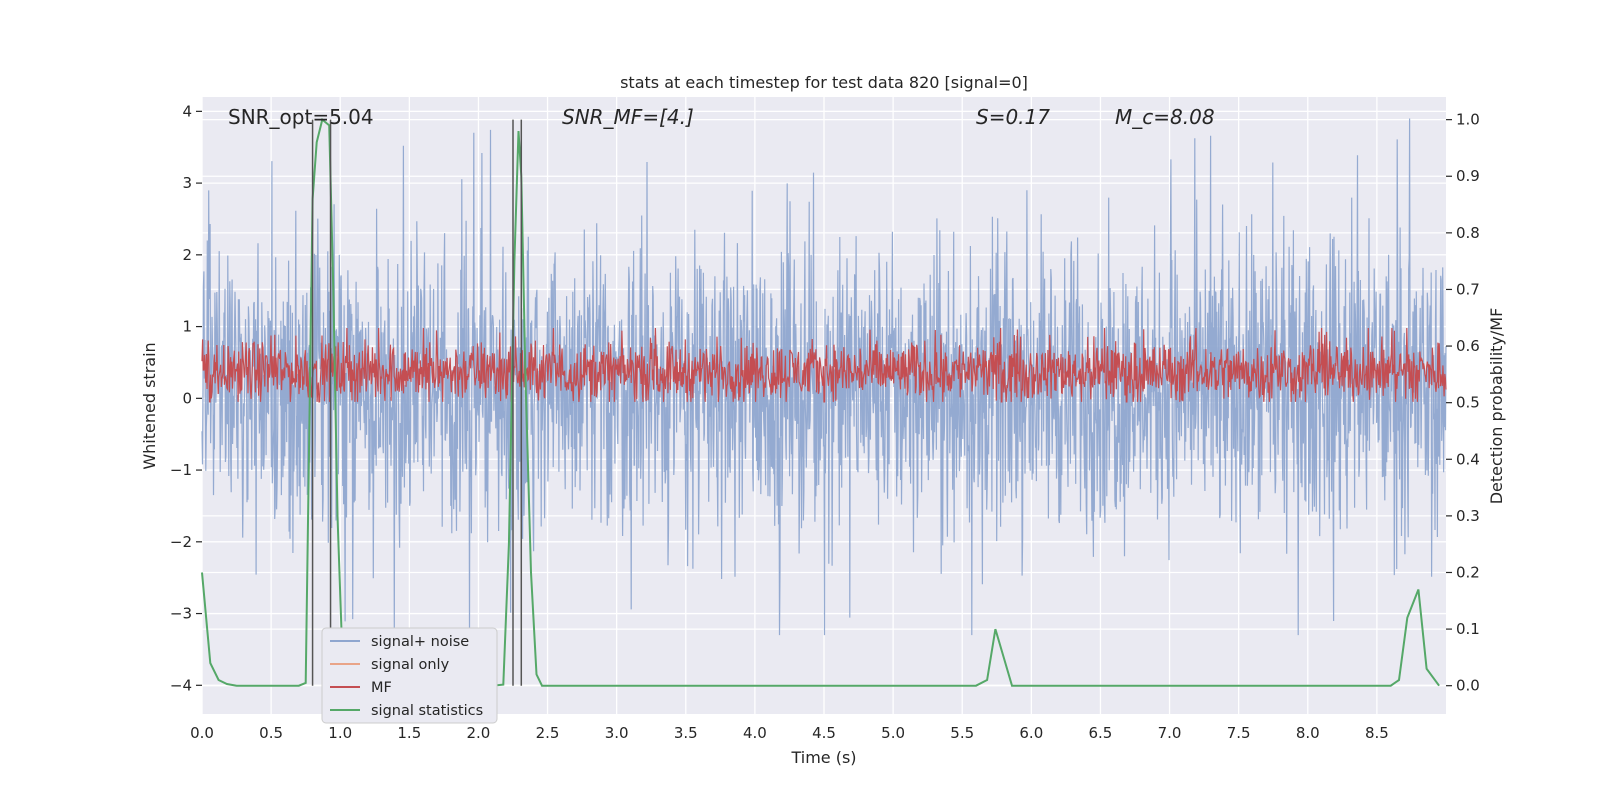  I want to click on y-right-tick-label: 0.9, so click(1468, 176).